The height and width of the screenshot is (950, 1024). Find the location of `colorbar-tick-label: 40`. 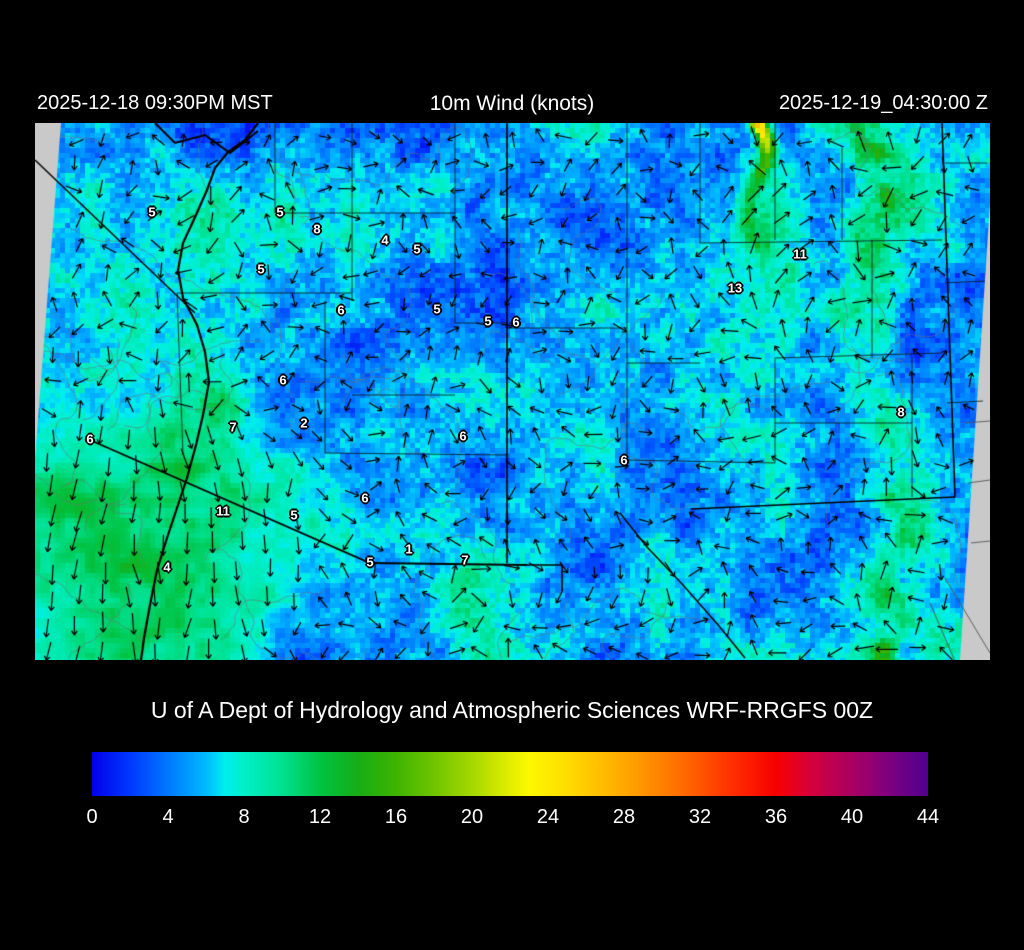

colorbar-tick-label: 40 is located at coordinates (852, 817).